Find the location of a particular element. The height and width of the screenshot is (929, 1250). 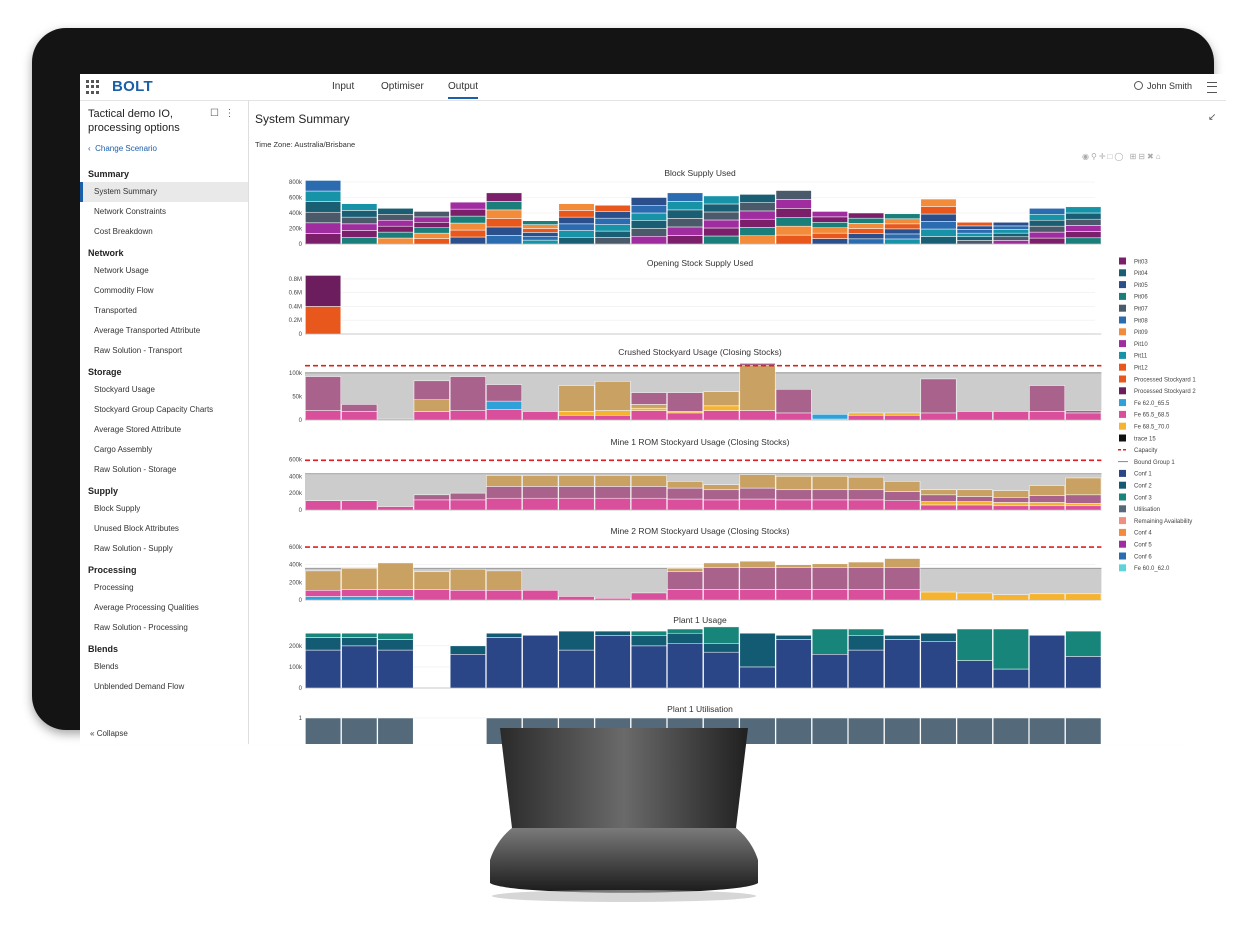

sidebar-item-unused-block-attributes: Unused Block Attributes is located at coordinates (136, 528).